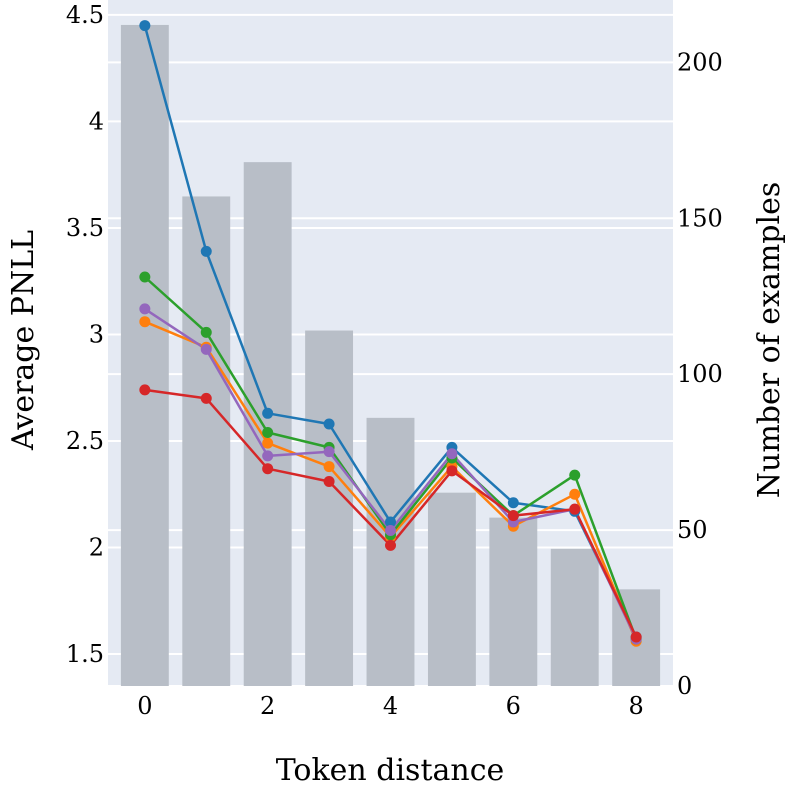  Describe the element at coordinates (700, 218) in the screenshot. I see `y2-tick-label: 150` at that location.